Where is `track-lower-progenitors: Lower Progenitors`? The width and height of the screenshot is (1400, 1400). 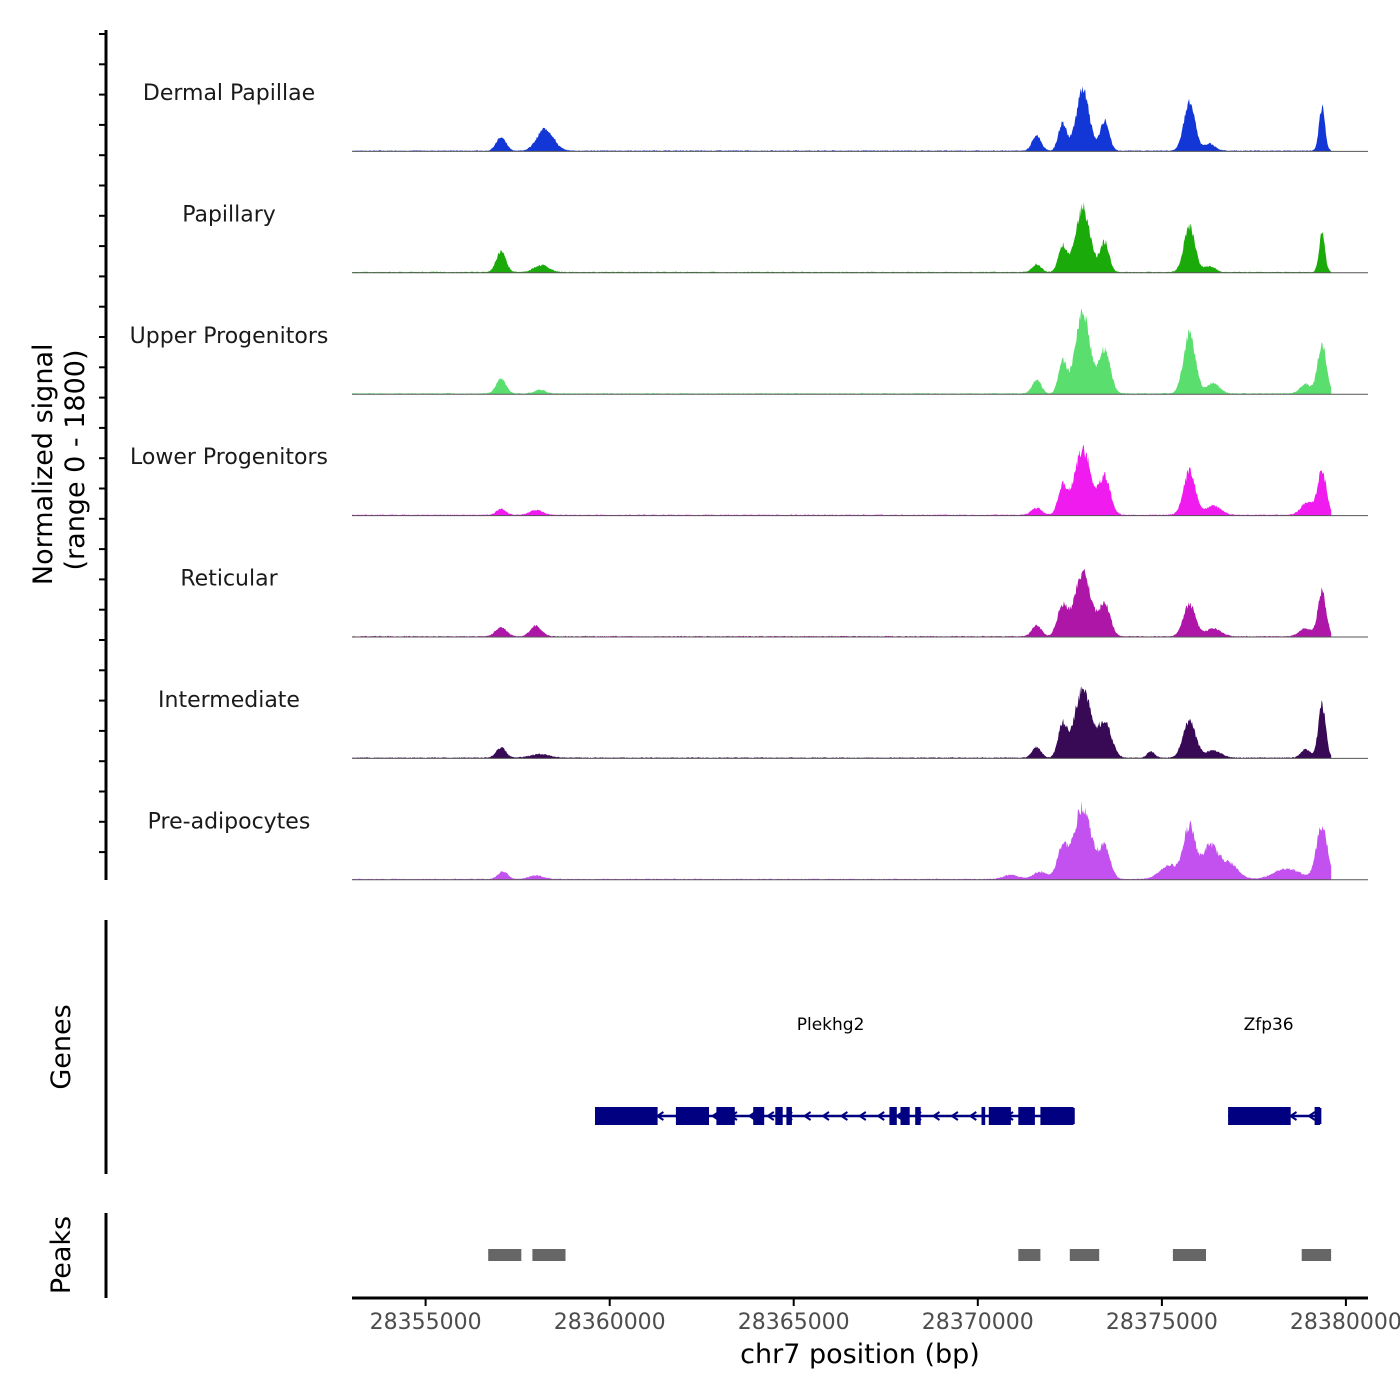
track-lower-progenitors: Lower Progenitors is located at coordinates (749, 481).